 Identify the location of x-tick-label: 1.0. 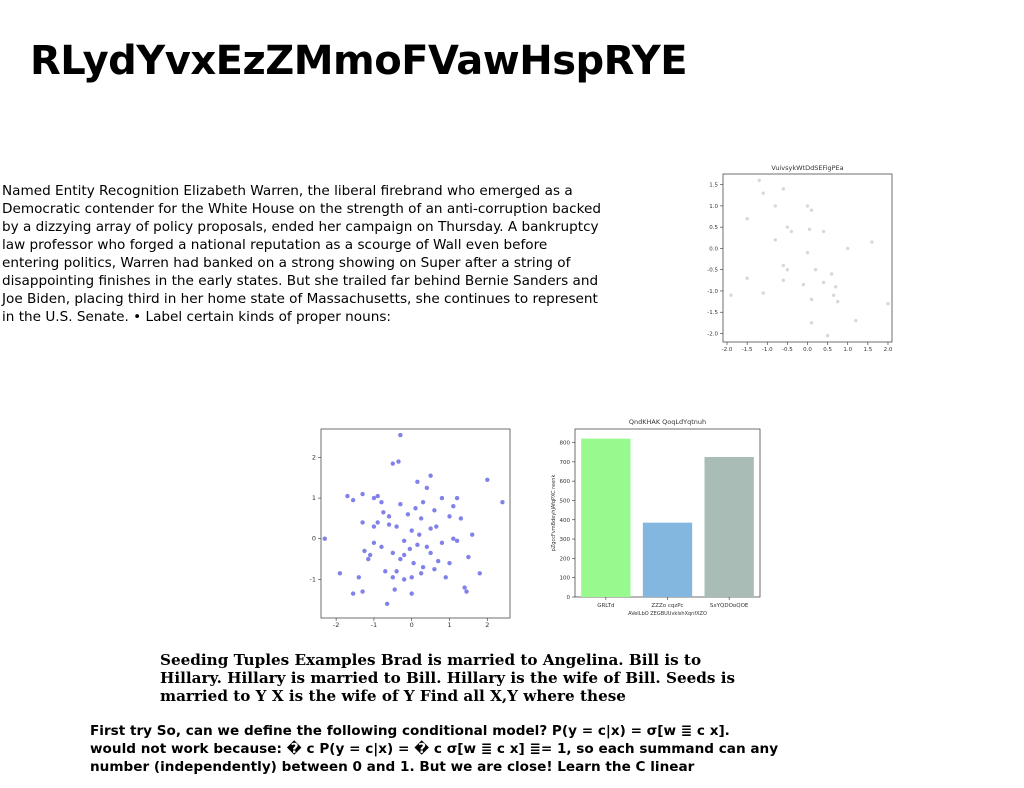
(847, 350).